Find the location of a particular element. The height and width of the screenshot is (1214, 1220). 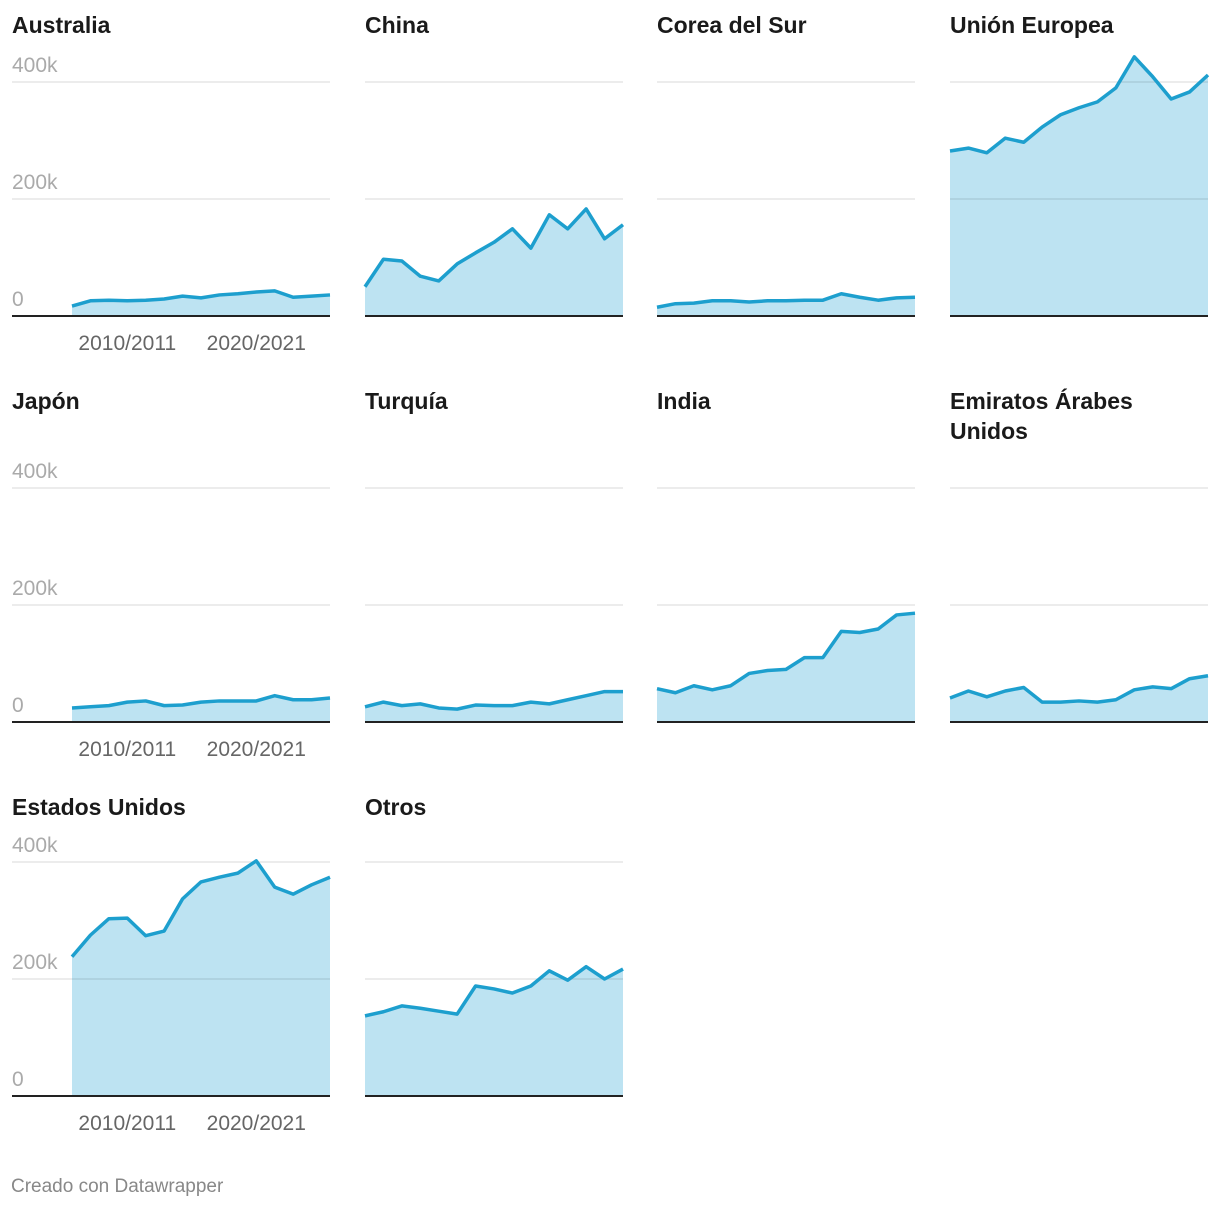

panel-title: Turquía is located at coordinates (406, 401).